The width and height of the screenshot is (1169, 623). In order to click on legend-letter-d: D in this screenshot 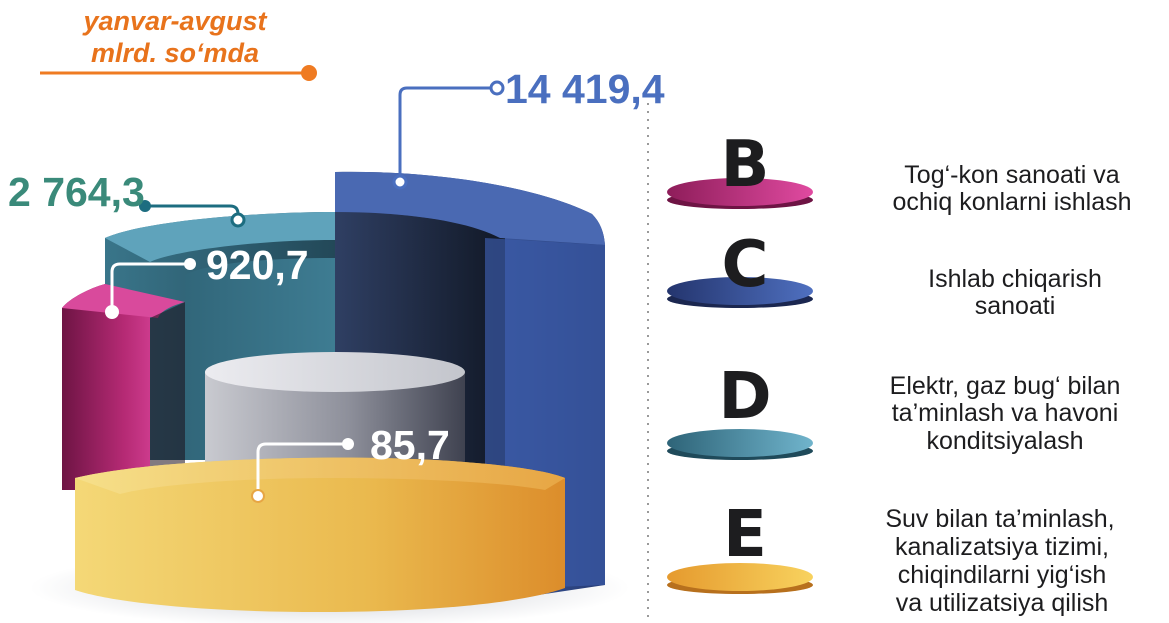, I will do `click(744, 397)`.